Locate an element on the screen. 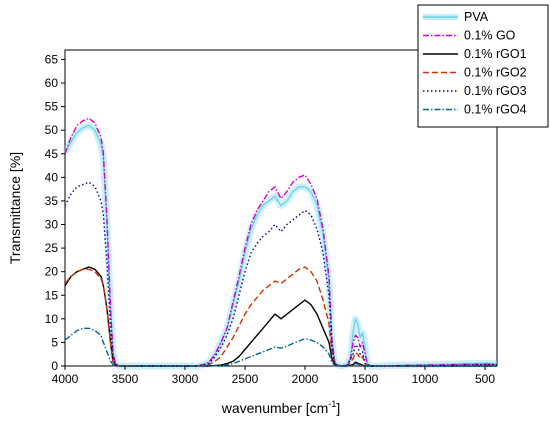  legend-entry-label: 0.1% rGO4 is located at coordinates (495, 110).